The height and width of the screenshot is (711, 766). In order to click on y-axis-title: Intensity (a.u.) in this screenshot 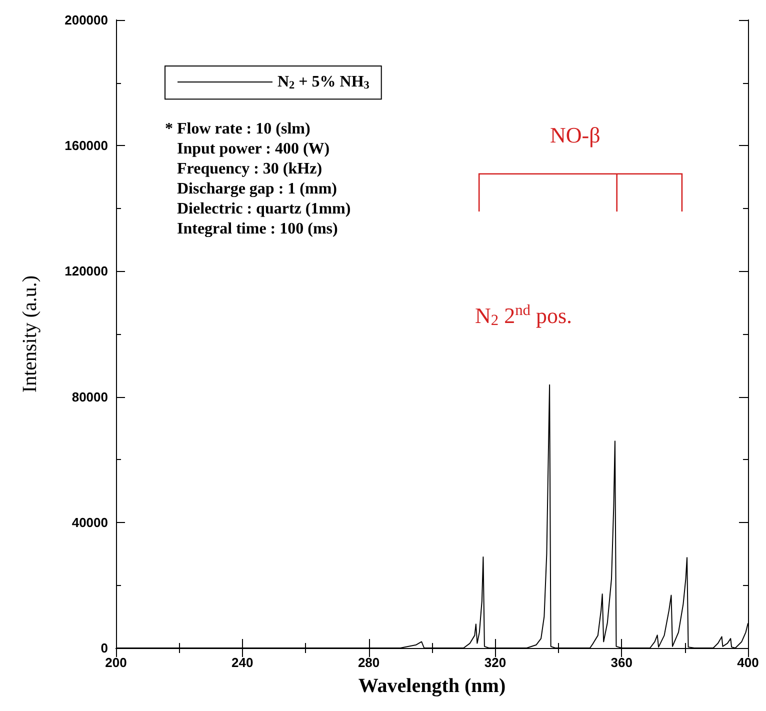, I will do `click(30, 334)`.